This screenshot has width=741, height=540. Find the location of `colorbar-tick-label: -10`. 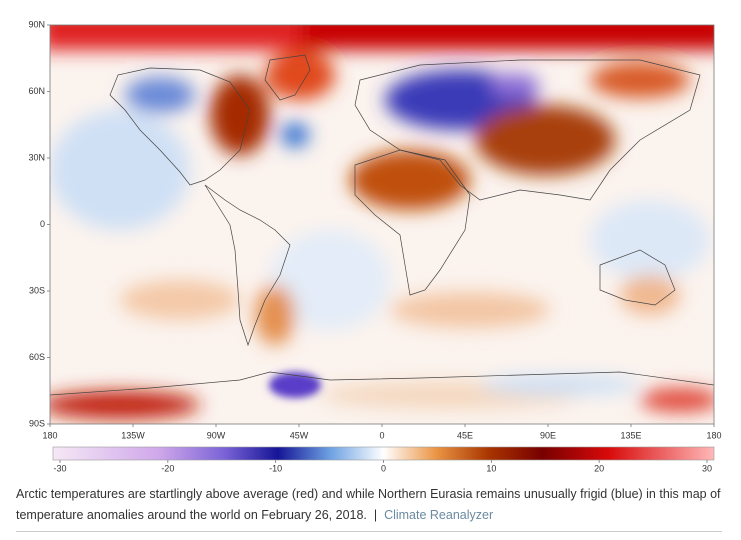

colorbar-tick-label: -10 is located at coordinates (275, 468).